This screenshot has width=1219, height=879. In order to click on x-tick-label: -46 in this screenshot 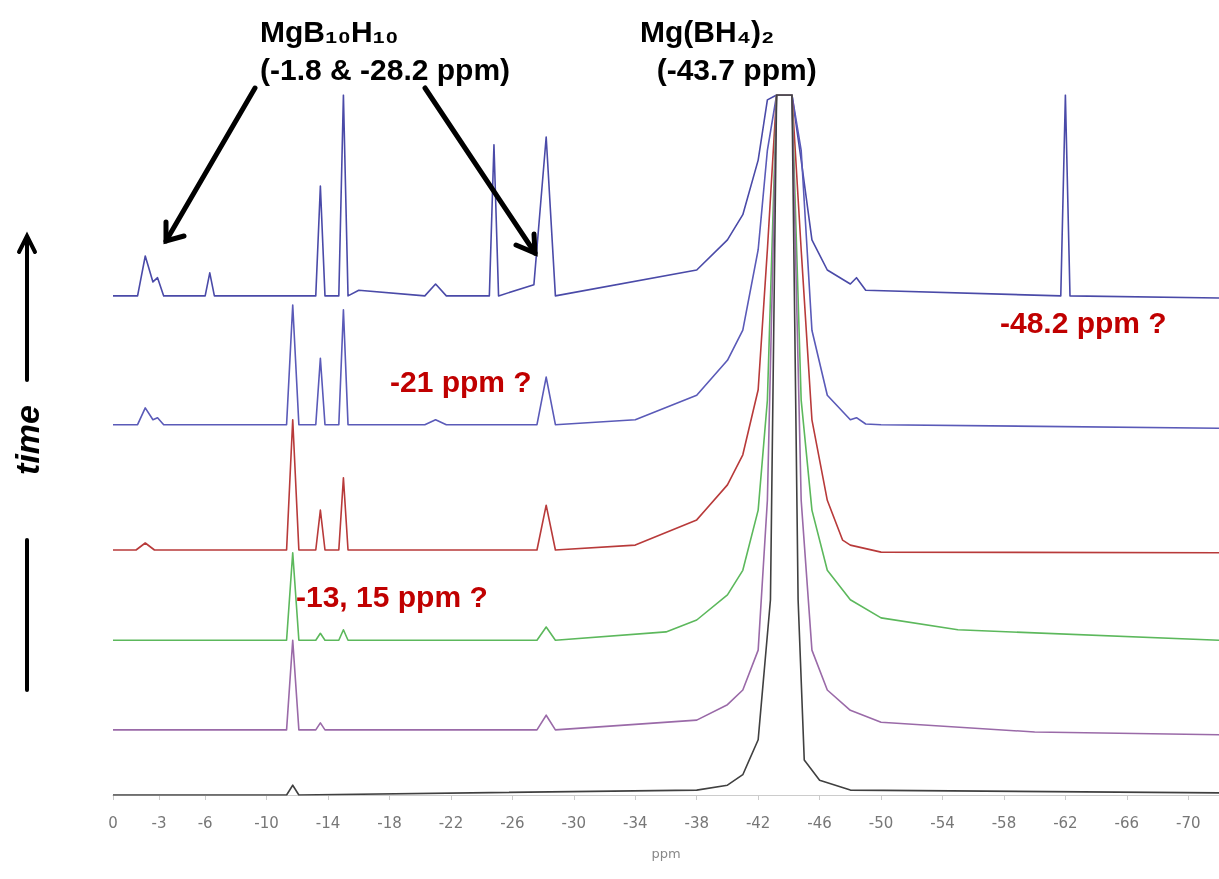, I will do `click(819, 822)`.